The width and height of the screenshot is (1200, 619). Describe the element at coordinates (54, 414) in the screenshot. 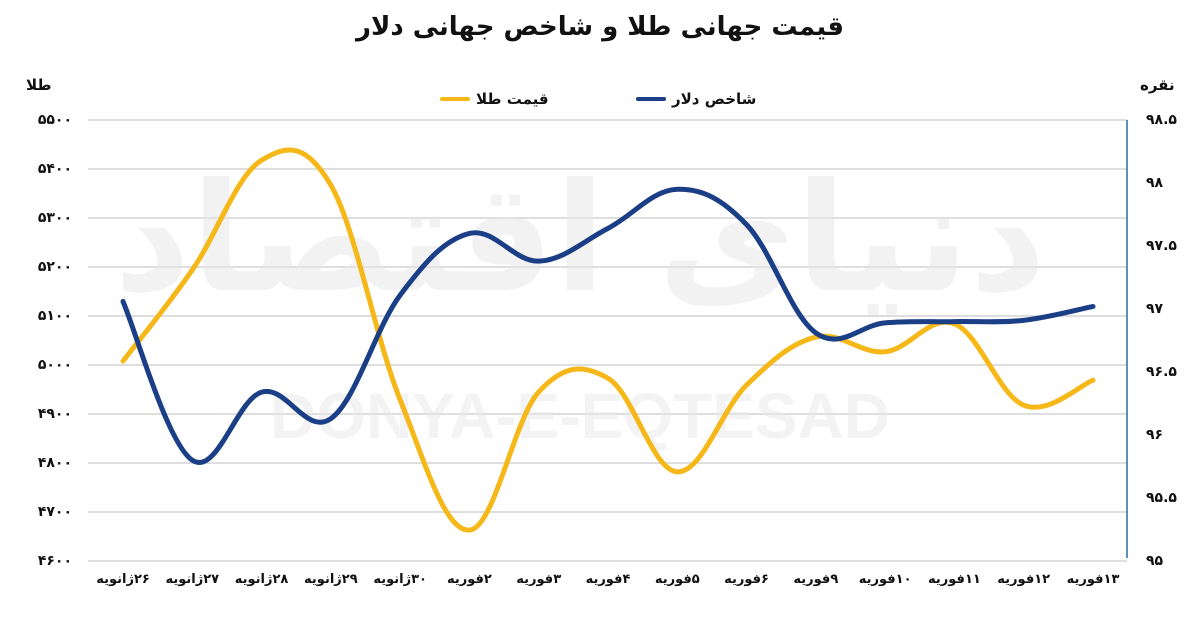

I see `left-tick-label: ۴۹۰۰` at that location.